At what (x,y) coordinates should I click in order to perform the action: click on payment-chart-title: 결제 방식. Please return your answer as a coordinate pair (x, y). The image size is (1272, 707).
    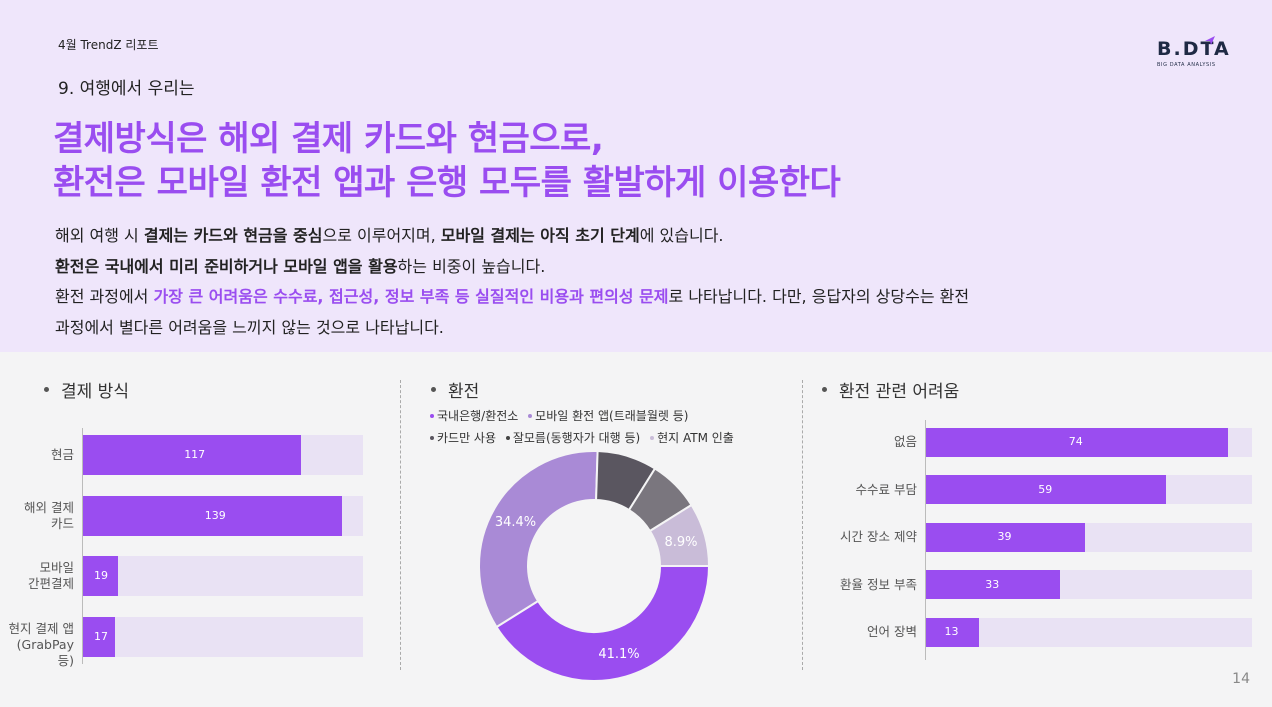
    Looking at the image, I should click on (86, 389).